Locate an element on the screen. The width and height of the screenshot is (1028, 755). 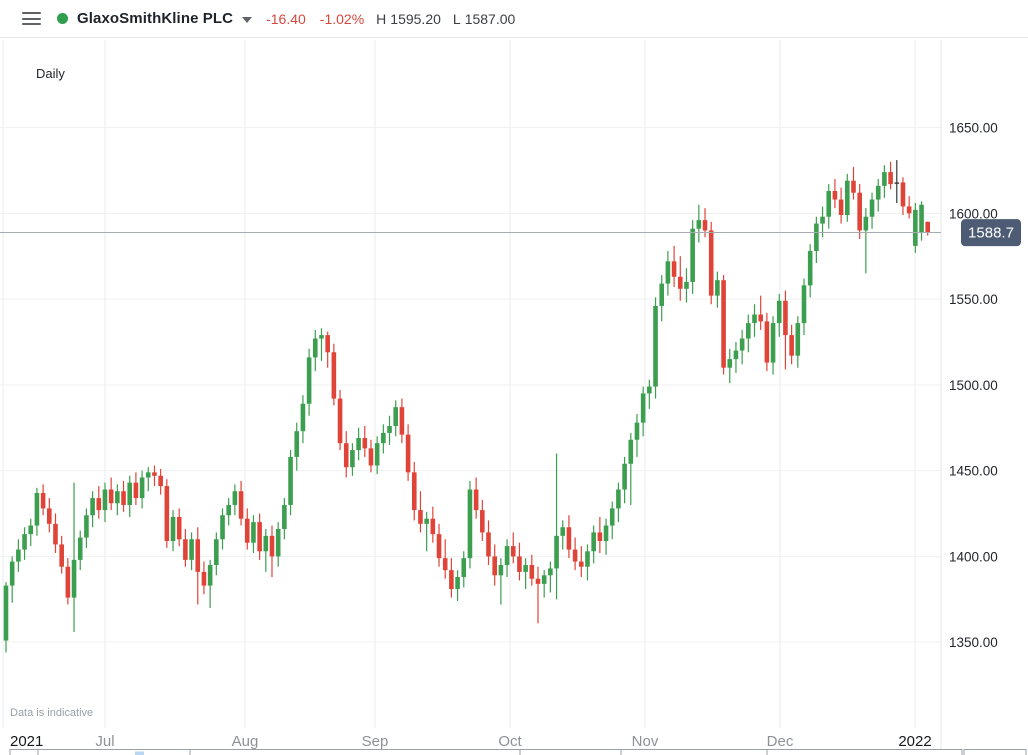
timeframe-label: Daily is located at coordinates (50, 73).